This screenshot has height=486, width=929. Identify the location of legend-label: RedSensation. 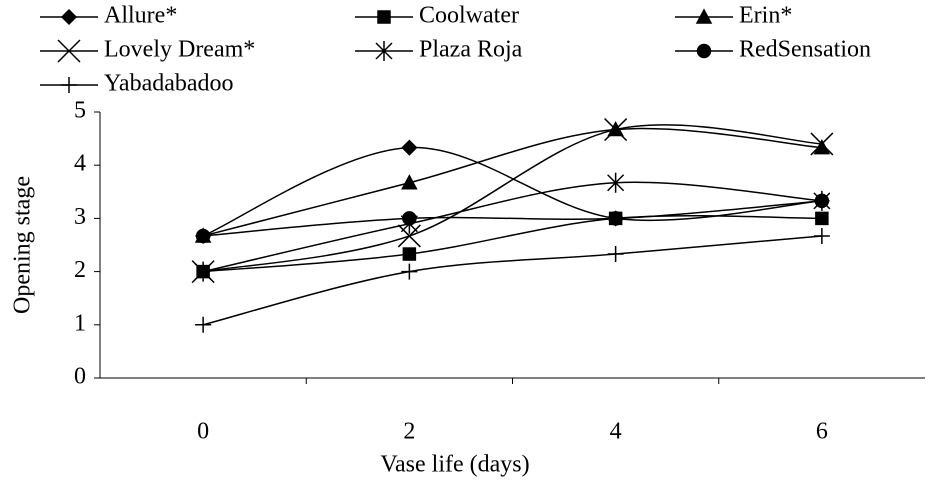
(805, 50).